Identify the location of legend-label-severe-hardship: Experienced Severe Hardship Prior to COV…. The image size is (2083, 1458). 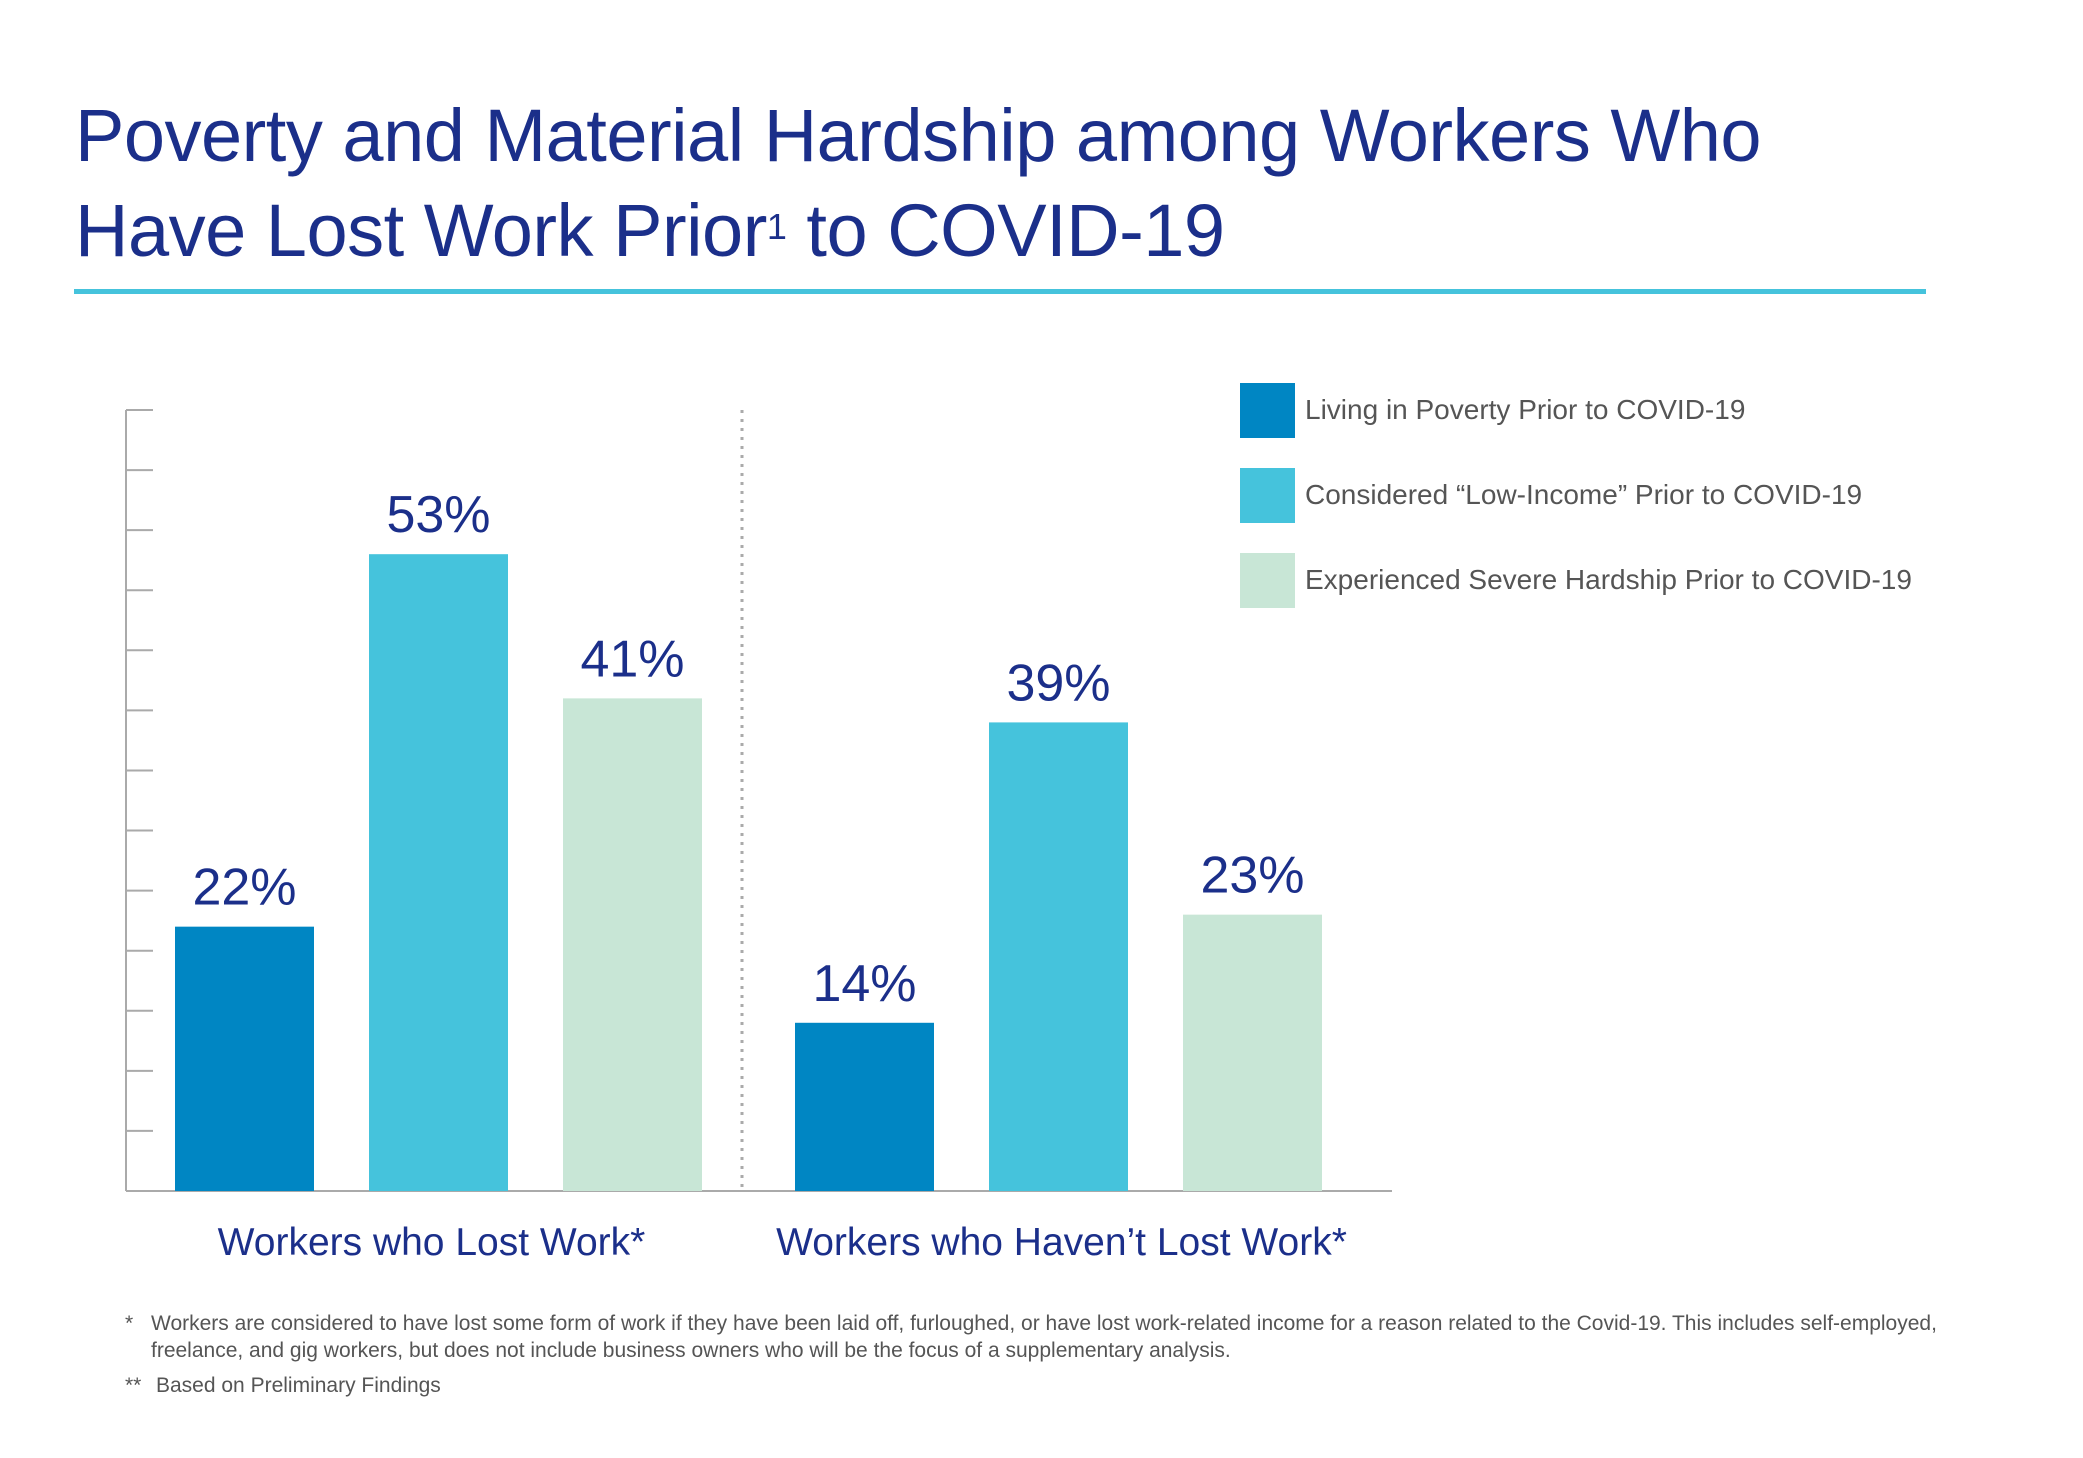
(1608, 579).